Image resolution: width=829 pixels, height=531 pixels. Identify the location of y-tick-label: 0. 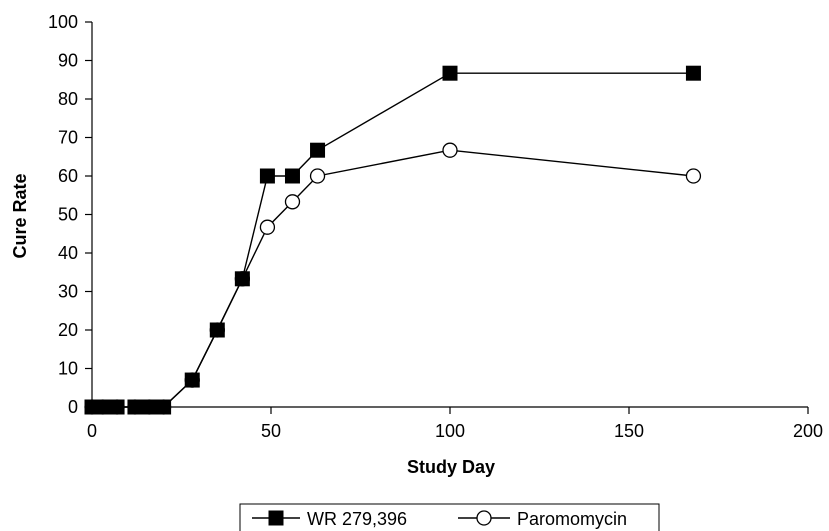
(73, 407).